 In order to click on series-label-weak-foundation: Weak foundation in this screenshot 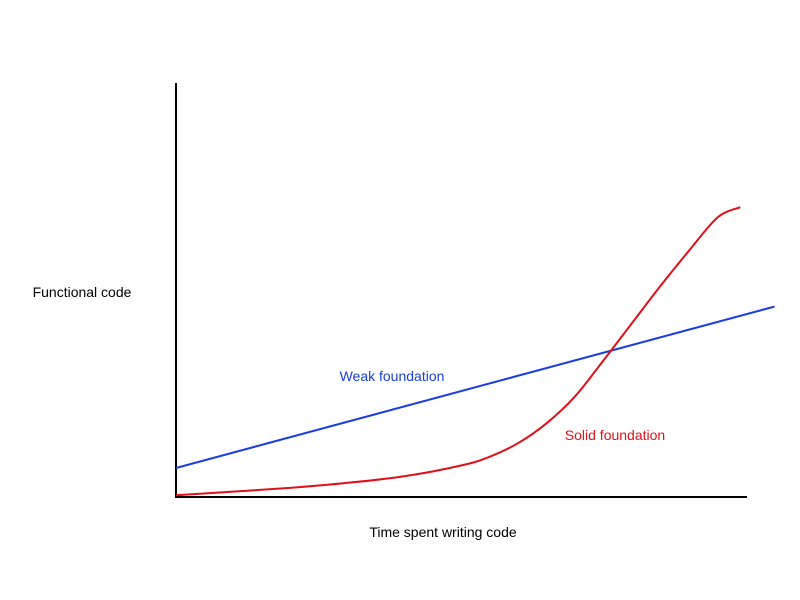, I will do `click(392, 376)`.